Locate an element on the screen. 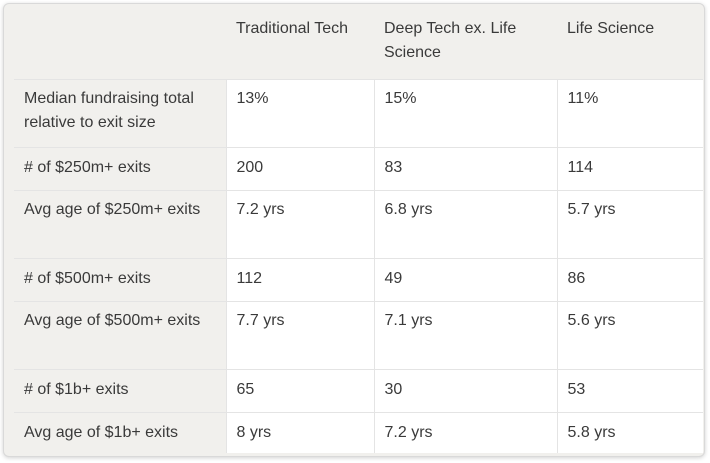 This screenshot has height=463, width=710. table-cell: 65 is located at coordinates (299, 390).